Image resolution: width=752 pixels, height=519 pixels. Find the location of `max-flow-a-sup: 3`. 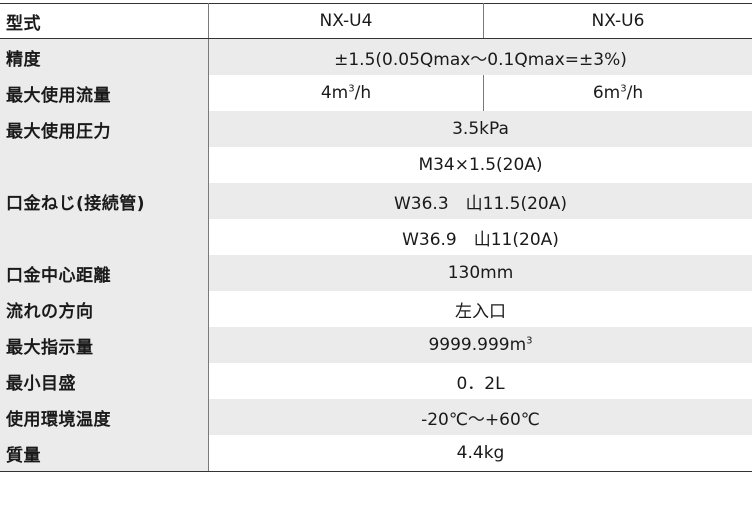

max-flow-a-sup: 3 is located at coordinates (351, 89).